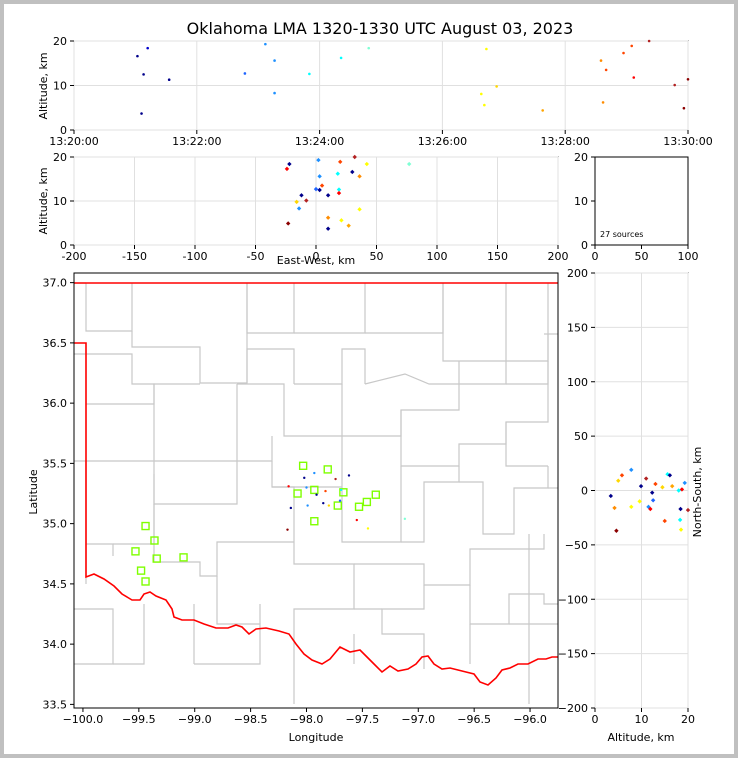  I want to click on plan-view-ylabel: Latitude, so click(33, 492).